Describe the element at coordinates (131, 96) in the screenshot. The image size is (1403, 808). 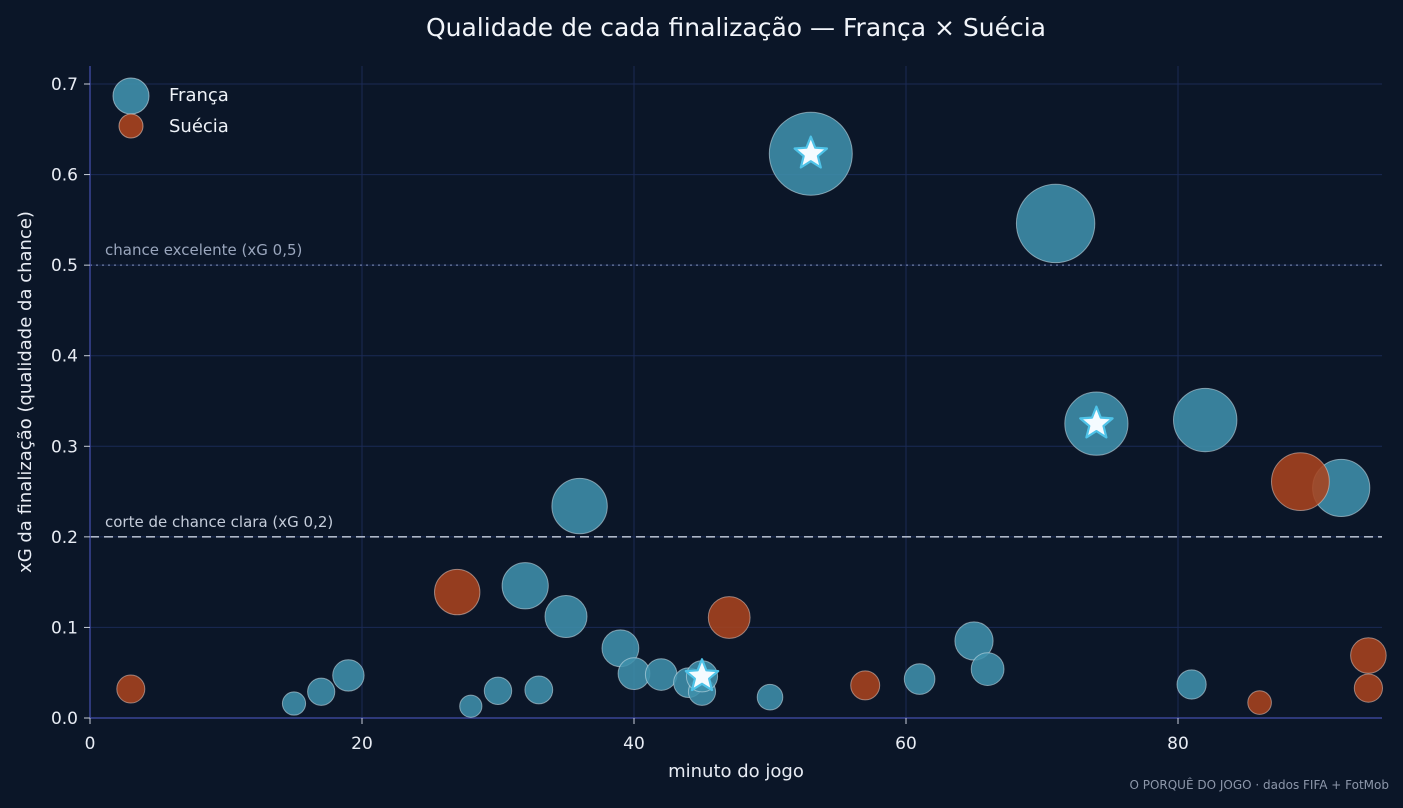
I see `legend-marker-franca` at that location.